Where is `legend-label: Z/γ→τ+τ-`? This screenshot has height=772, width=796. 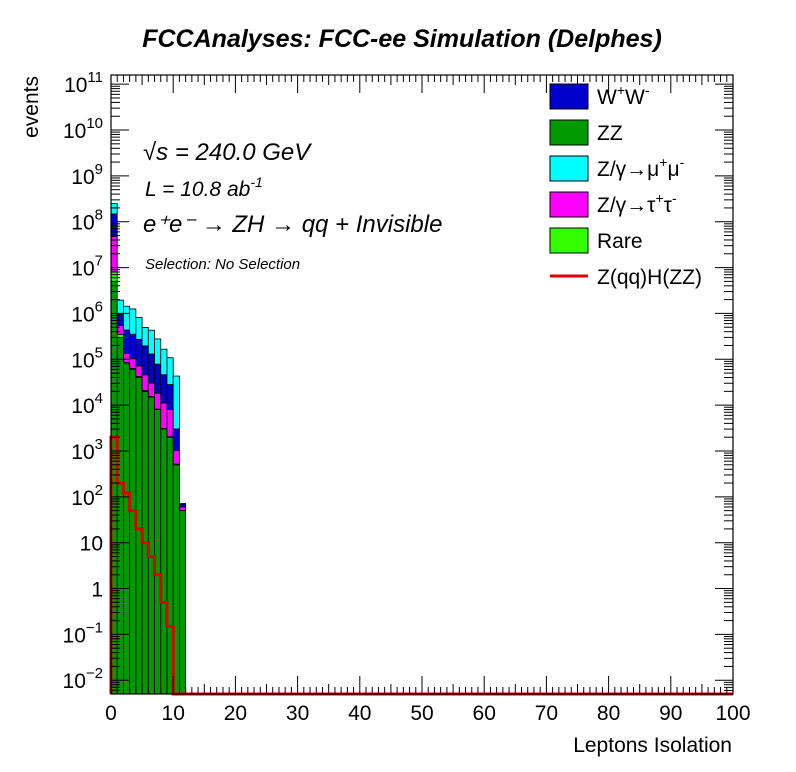 legend-label: Z/γ→τ+τ- is located at coordinates (637, 203).